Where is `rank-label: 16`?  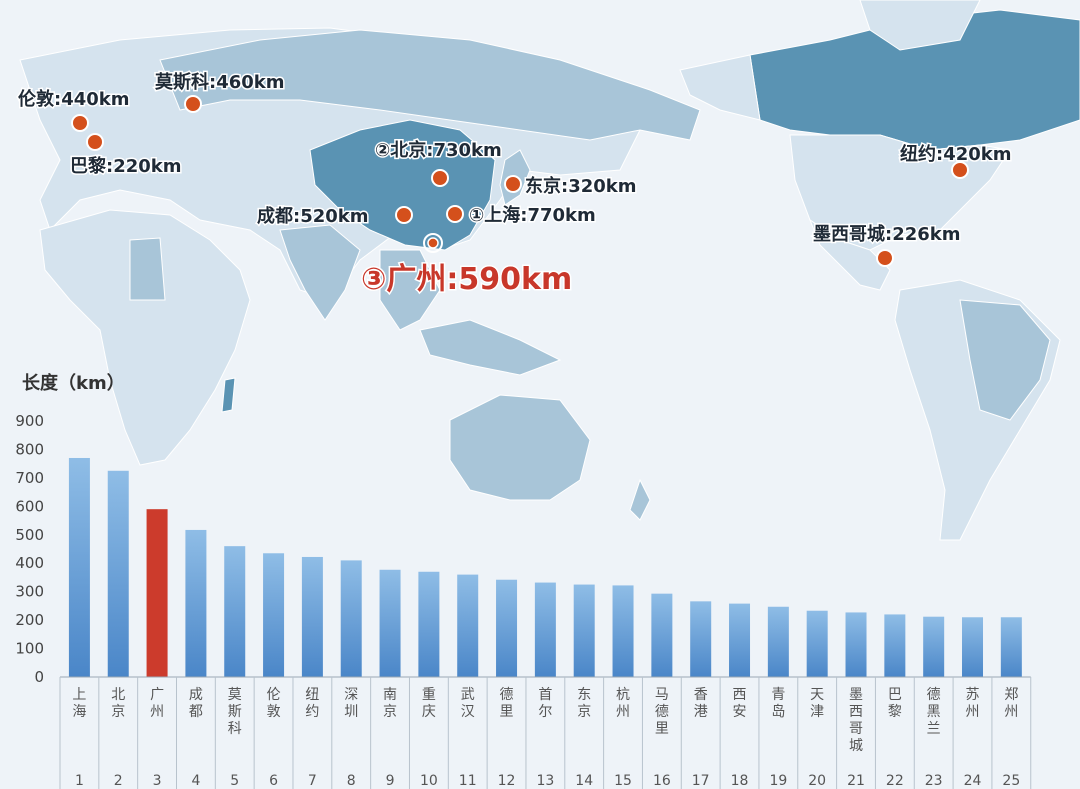 rank-label: 16 is located at coordinates (662, 781).